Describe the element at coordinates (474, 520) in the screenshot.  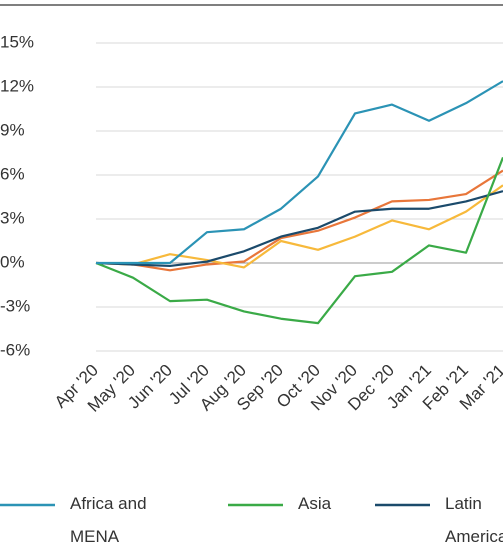
I see `legend-label: Latin America` at that location.